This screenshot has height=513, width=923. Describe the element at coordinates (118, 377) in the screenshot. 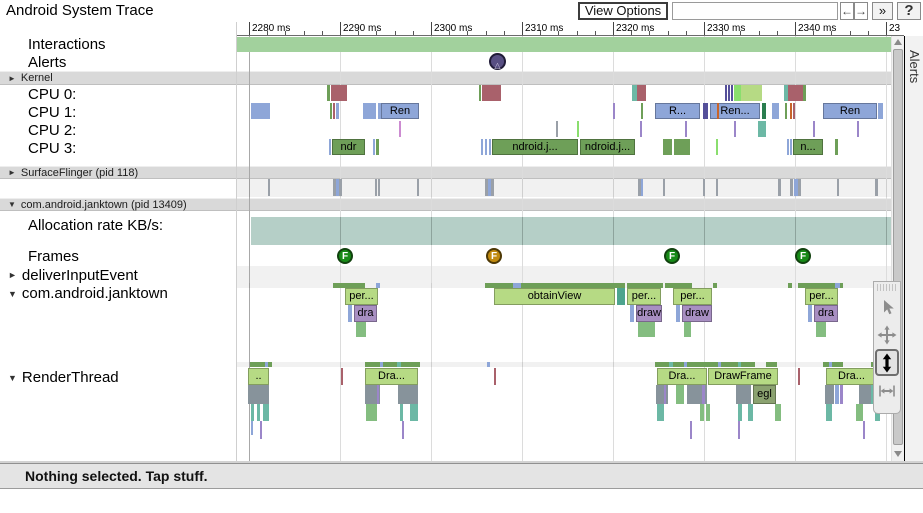

I see `sidebar-item-renderthread: ▼ RenderThread` at that location.